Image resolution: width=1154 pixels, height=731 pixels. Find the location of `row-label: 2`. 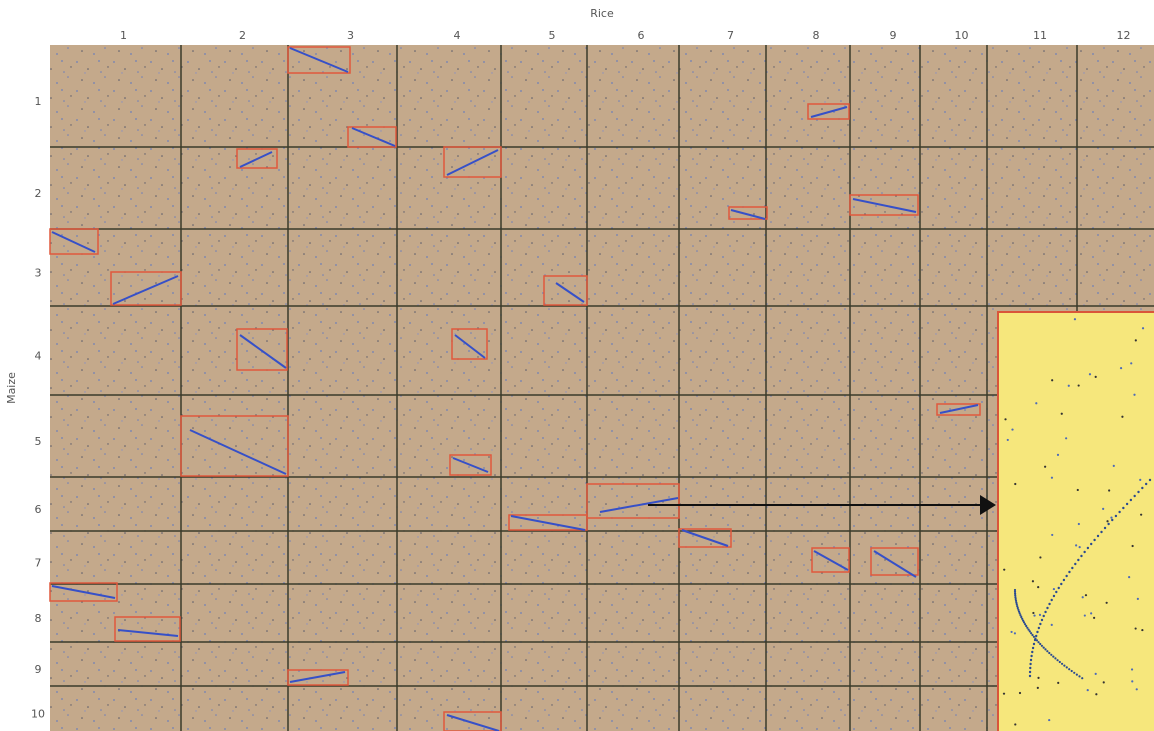

row-label: 2 is located at coordinates (38, 193).